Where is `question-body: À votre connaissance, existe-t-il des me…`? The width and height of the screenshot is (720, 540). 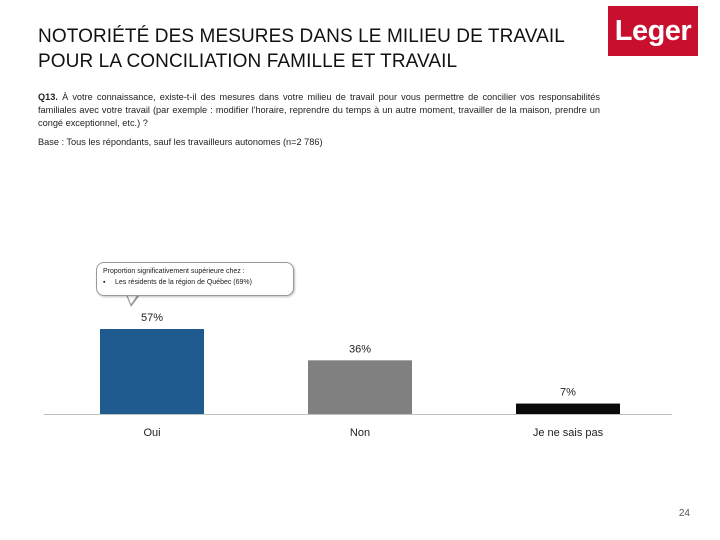
question-body: À votre connaissance, existe-t-il des me… is located at coordinates (319, 110).